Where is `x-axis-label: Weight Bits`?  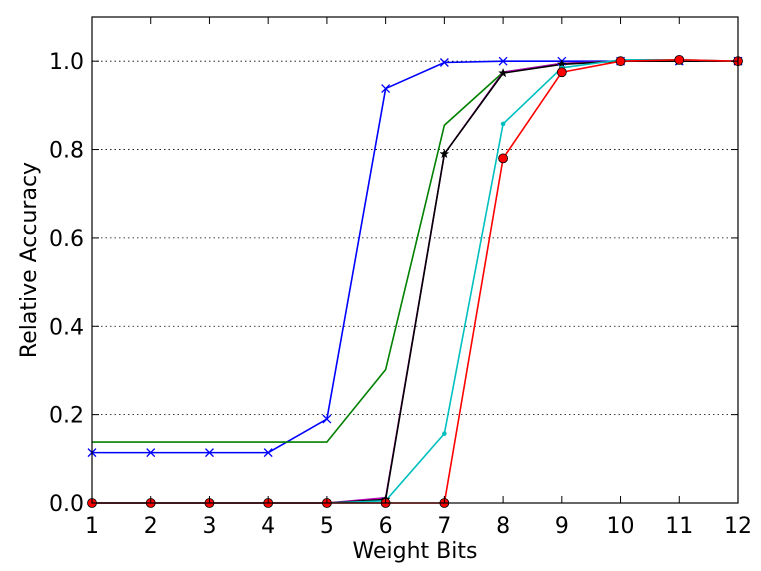 x-axis-label: Weight Bits is located at coordinates (415, 551).